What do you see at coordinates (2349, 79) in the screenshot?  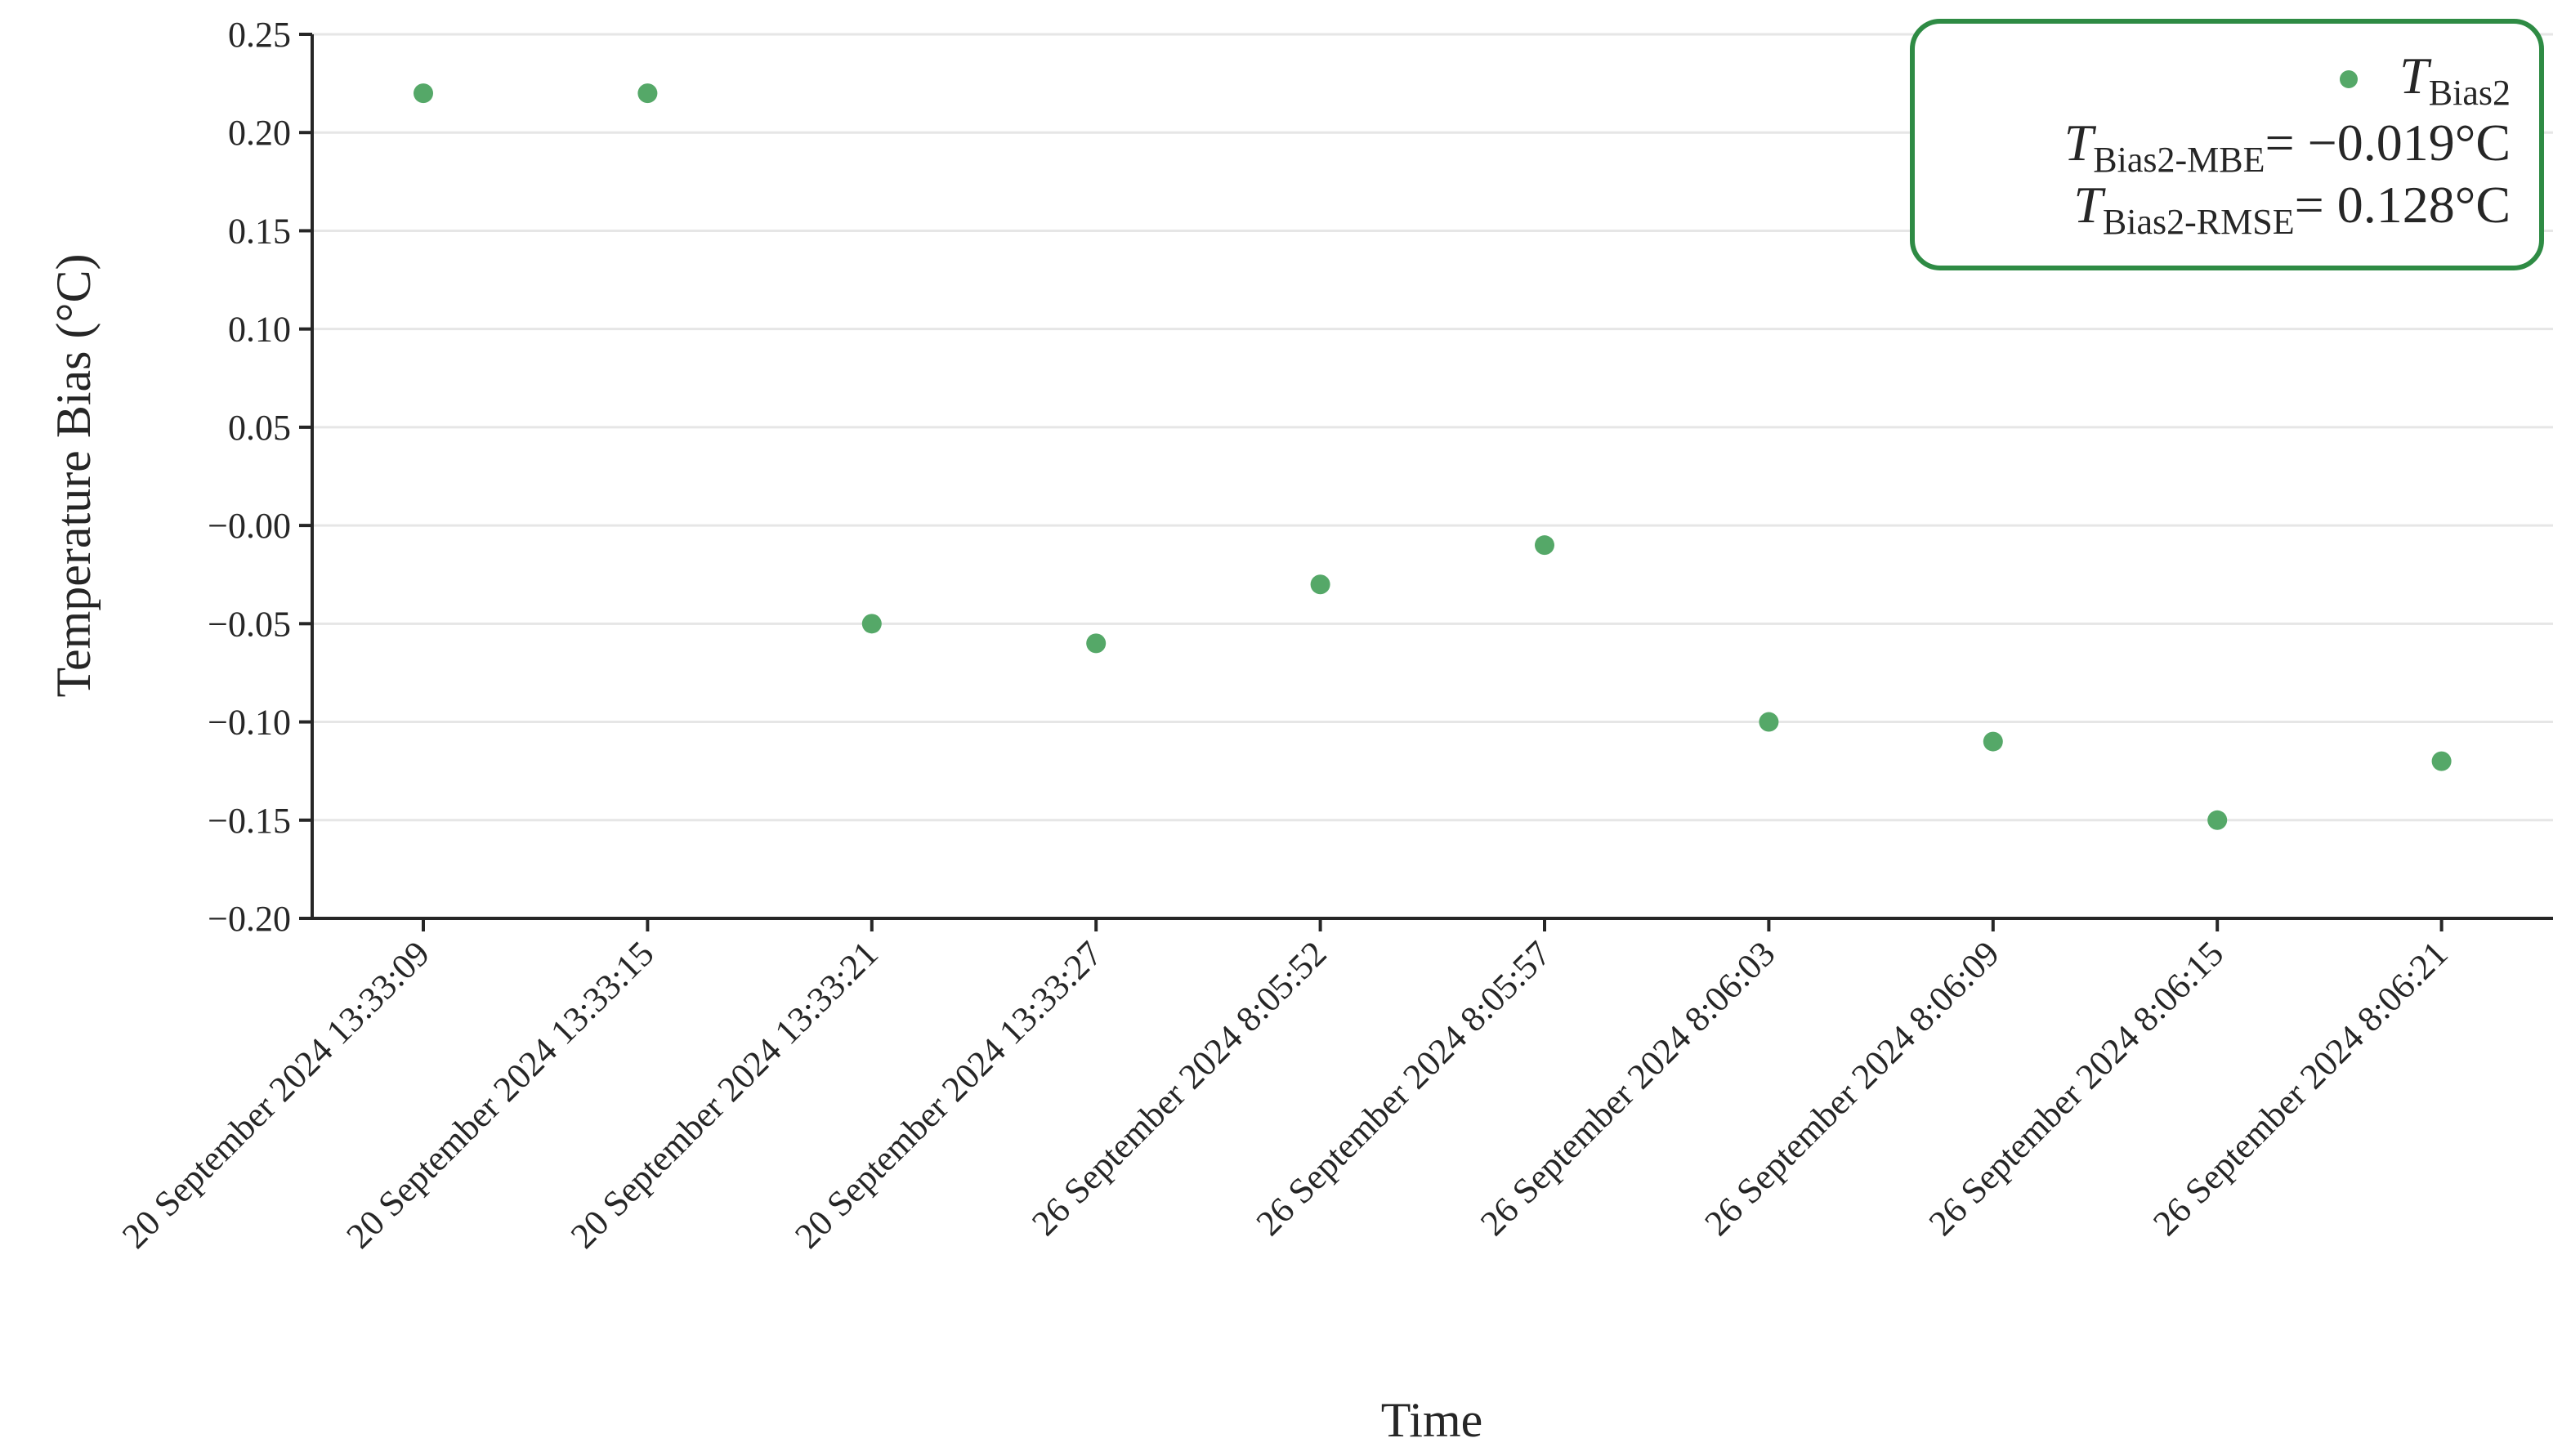 I see `legend-marker` at bounding box center [2349, 79].